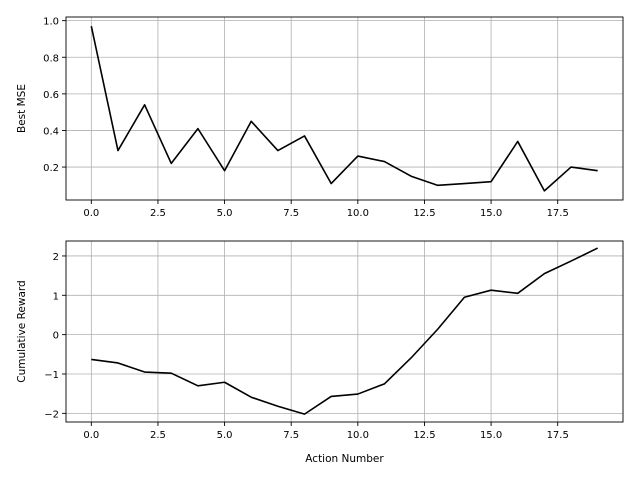  I want to click on mse-x-tick-label: 17.5, so click(558, 213).